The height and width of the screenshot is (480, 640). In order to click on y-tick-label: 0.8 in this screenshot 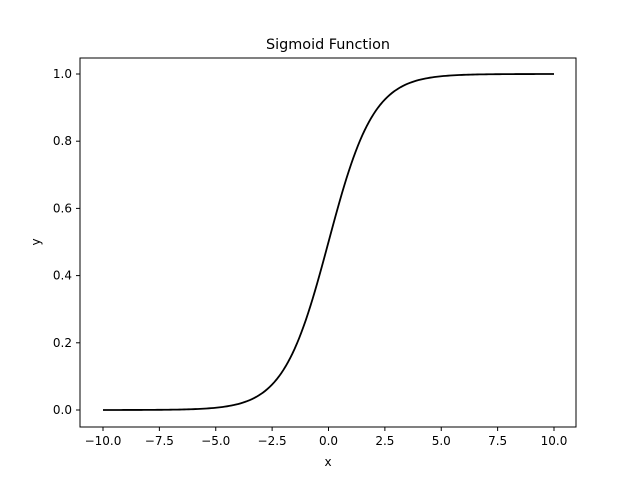, I will do `click(62, 141)`.